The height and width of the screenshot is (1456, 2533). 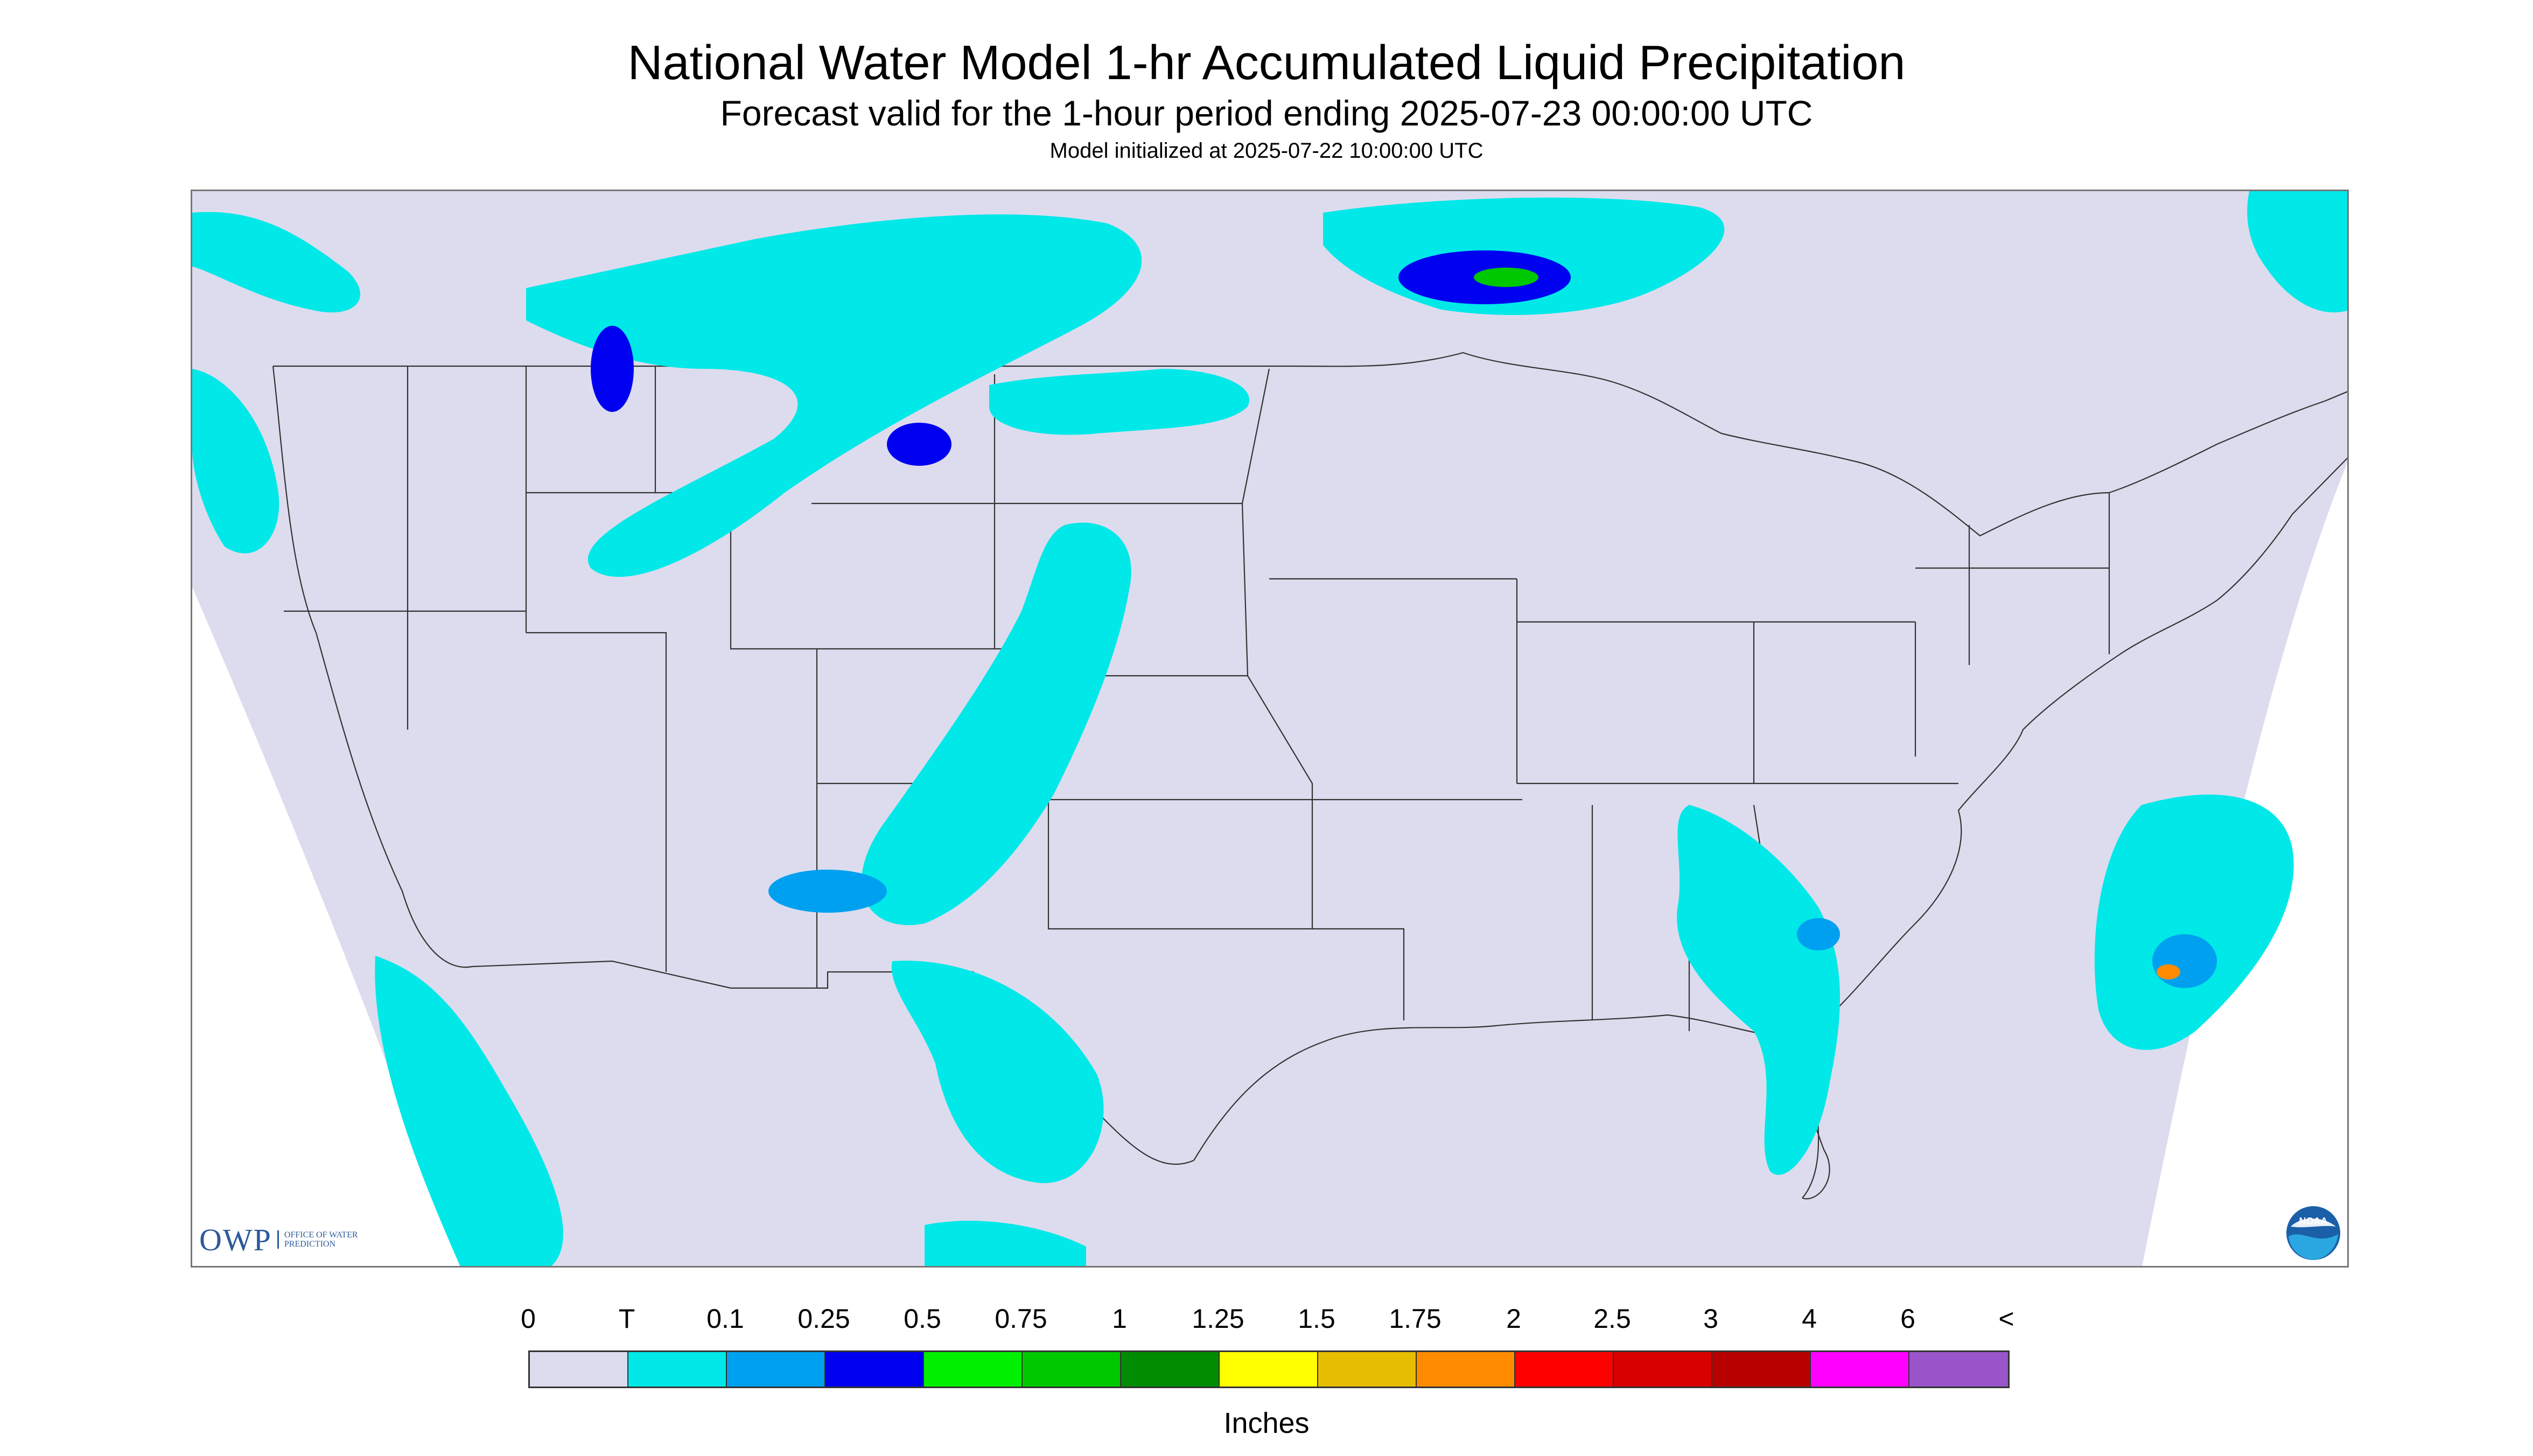 What do you see at coordinates (922, 1319) in the screenshot?
I see `legend-label: 0.5` at bounding box center [922, 1319].